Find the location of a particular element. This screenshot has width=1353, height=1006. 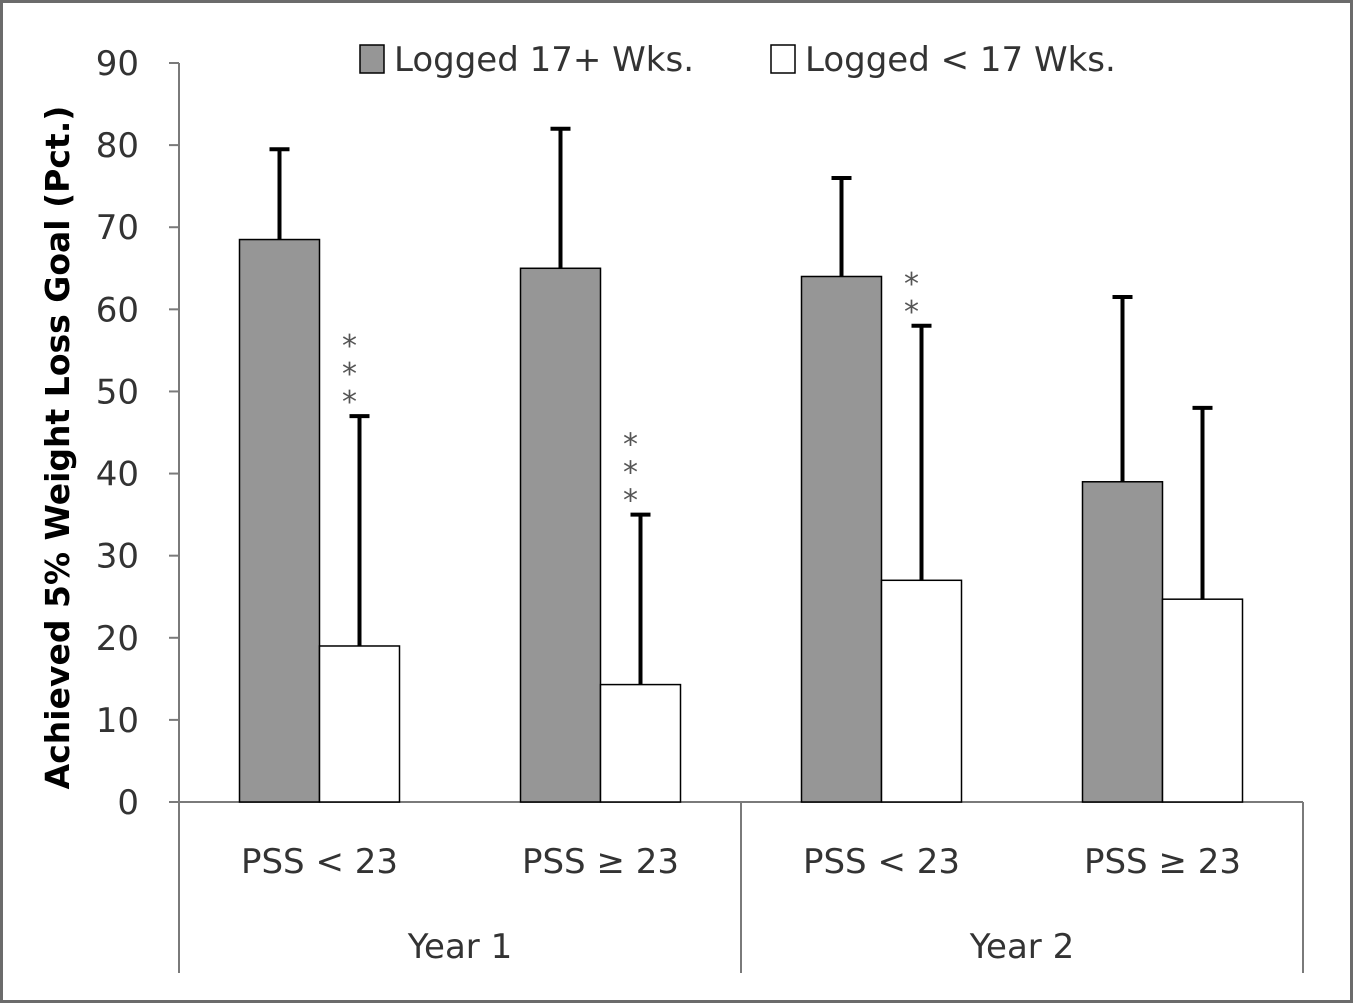

y-tick-label: 60 is located at coordinates (117, 310).